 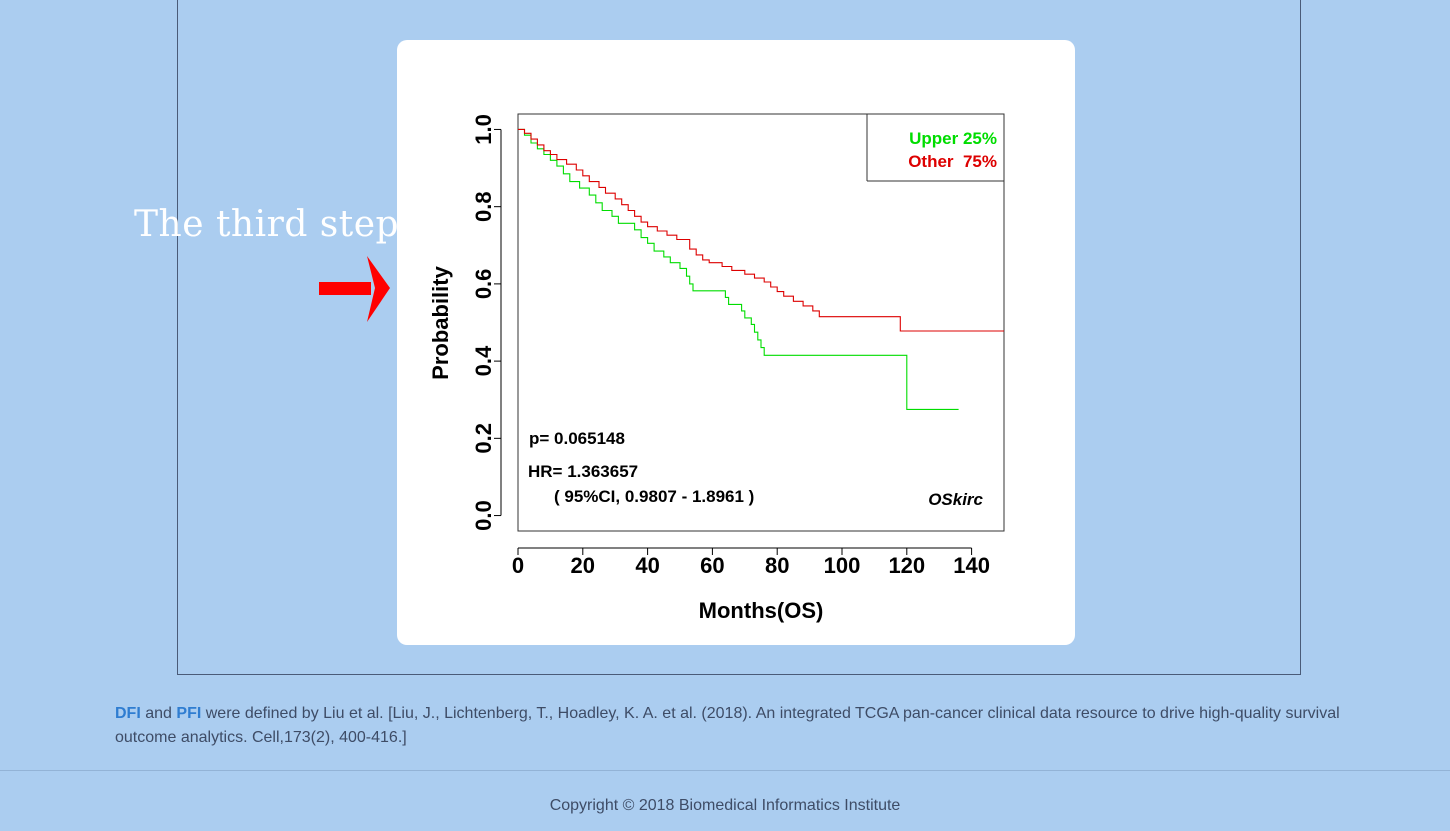 What do you see at coordinates (725, 770) in the screenshot?
I see `footer-divider` at bounding box center [725, 770].